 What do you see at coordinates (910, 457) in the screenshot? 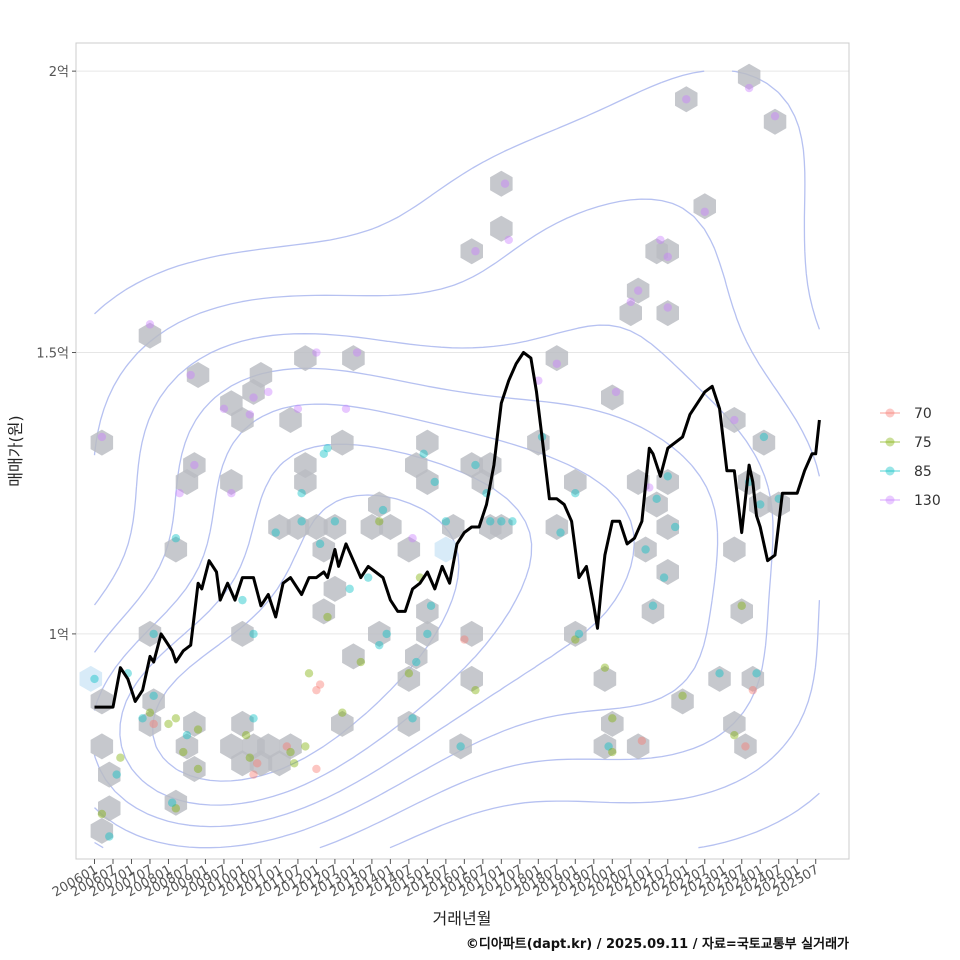
I see `legend: 70 75 85 130` at bounding box center [910, 457].